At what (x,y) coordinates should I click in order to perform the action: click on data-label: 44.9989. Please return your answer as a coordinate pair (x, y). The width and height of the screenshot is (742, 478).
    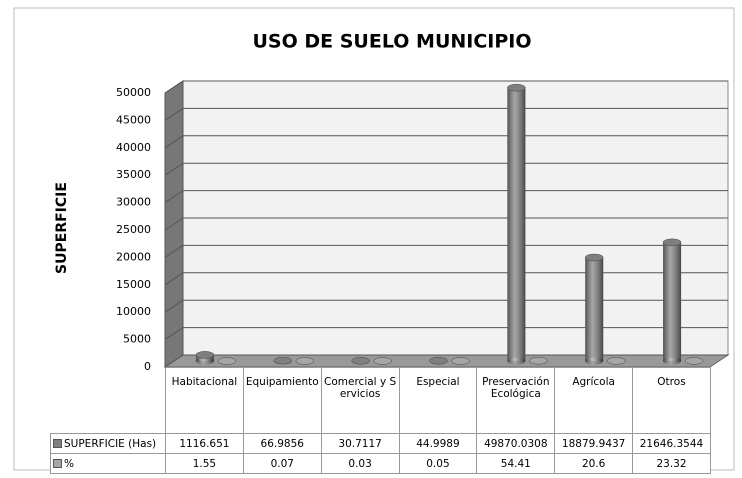
    Looking at the image, I should click on (438, 443).